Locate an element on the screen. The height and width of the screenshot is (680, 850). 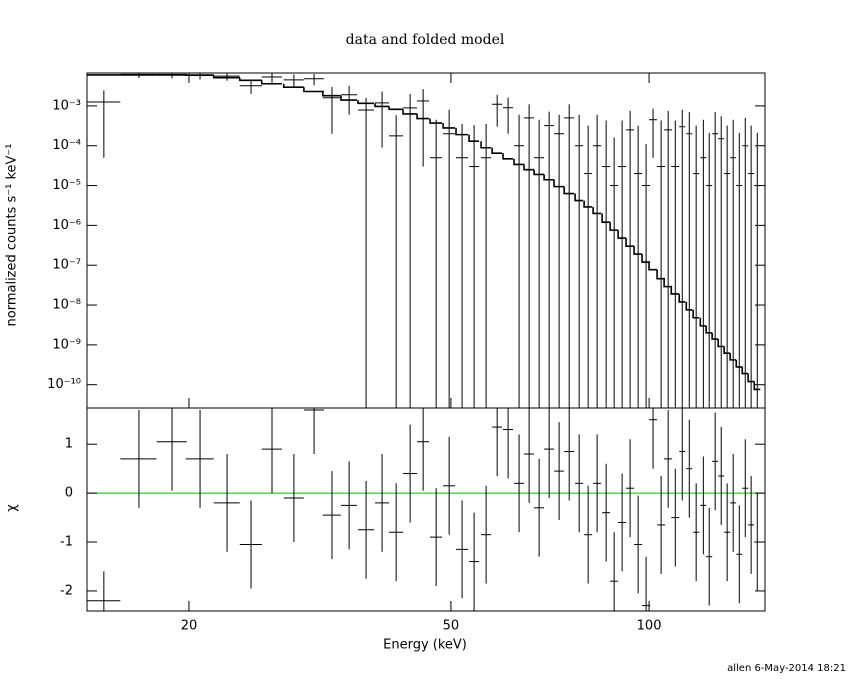
y-tick-label: 10⁻⁵ is located at coordinates (66, 185).